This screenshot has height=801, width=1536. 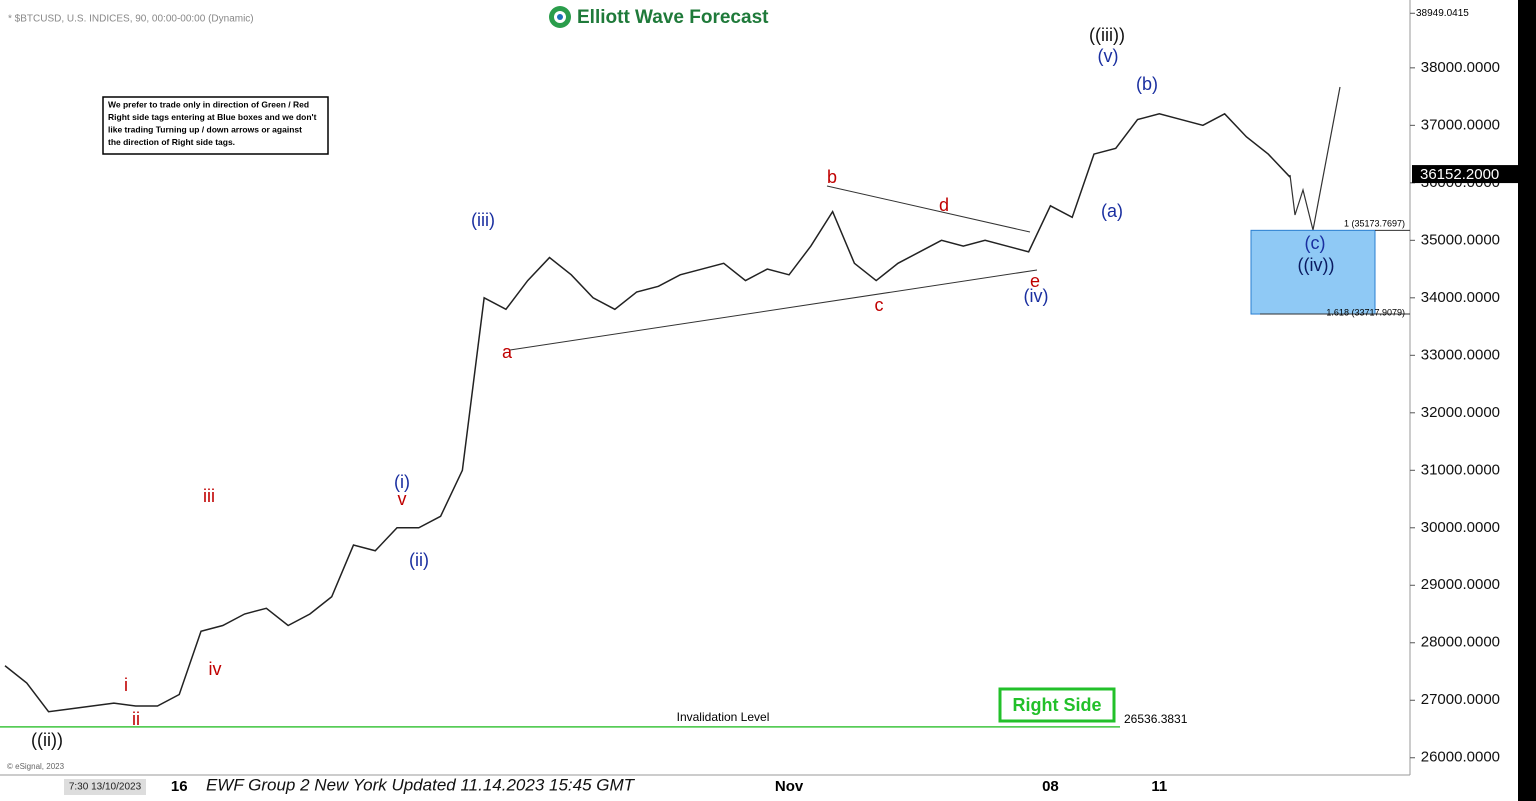 I want to click on last-price: 36152.2000, so click(x=1459, y=174).